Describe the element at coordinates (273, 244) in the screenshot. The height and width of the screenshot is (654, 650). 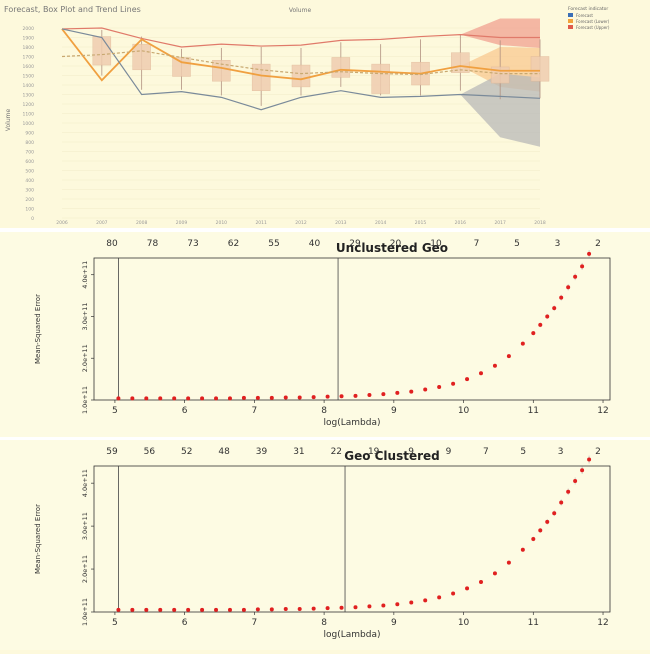
I see `top-tick-label: 55` at that location.